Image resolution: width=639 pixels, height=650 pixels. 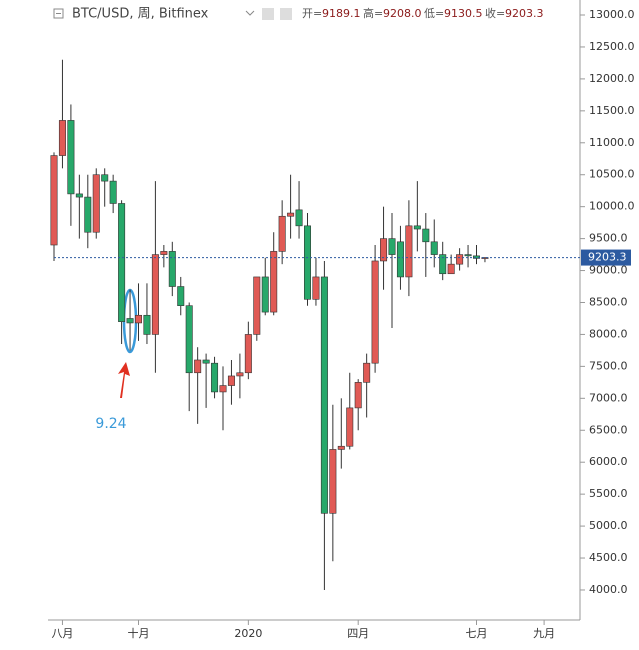 I want to click on x-tick-label: 2020, so click(x=248, y=633).